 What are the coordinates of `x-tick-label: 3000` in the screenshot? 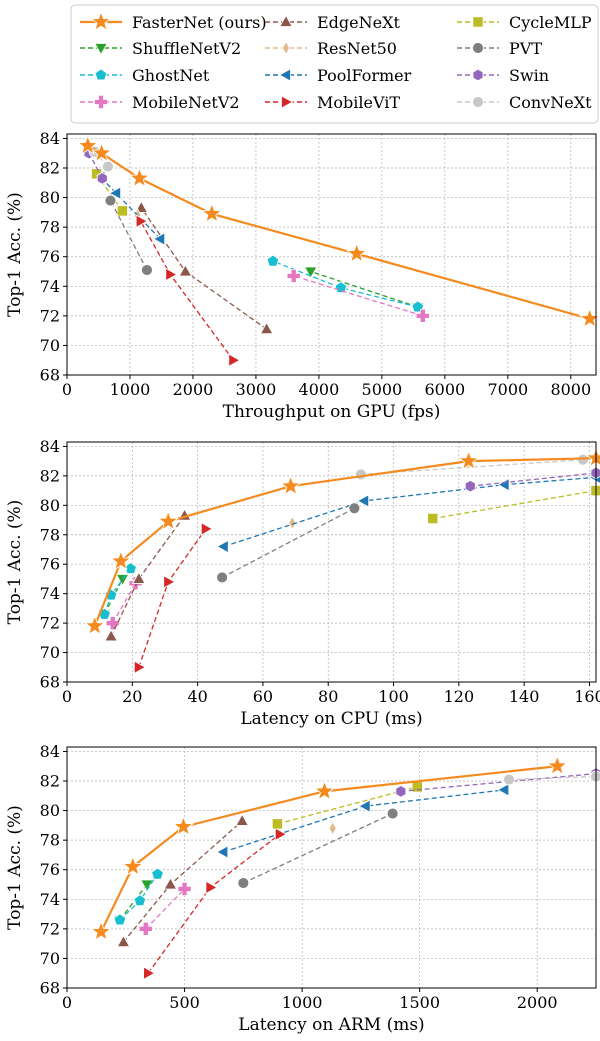 It's located at (256, 389).